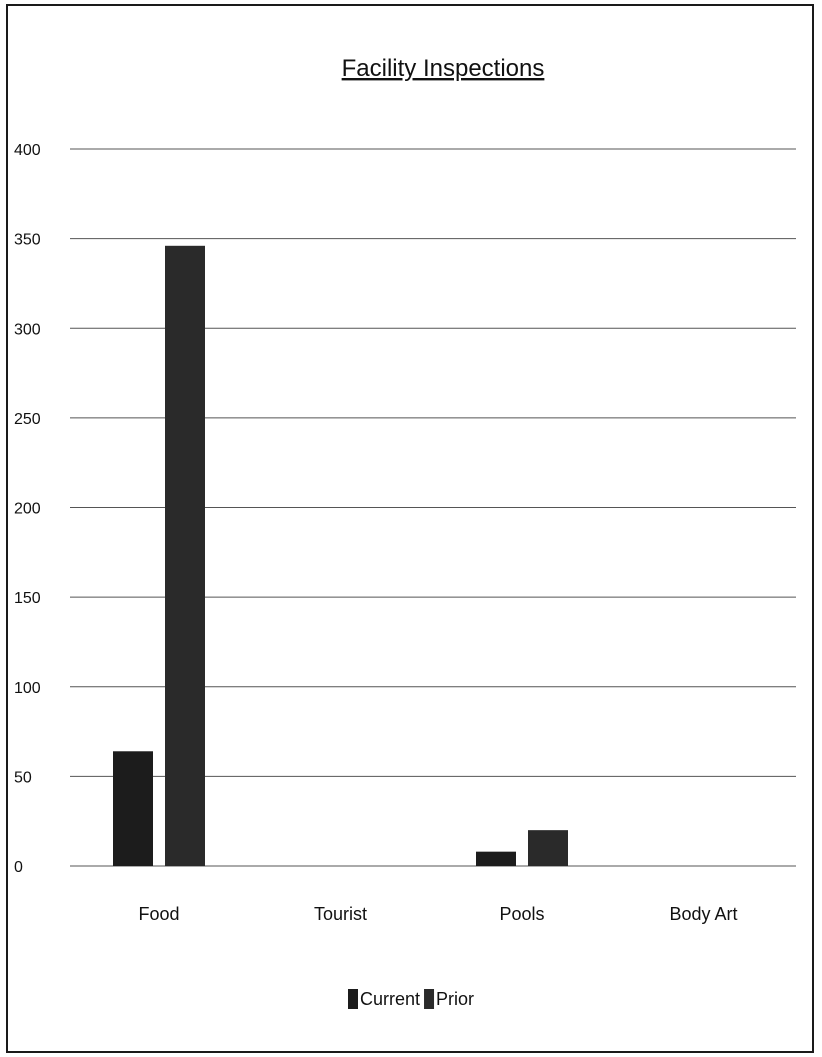 The height and width of the screenshot is (1057, 822). What do you see at coordinates (437, 914) in the screenshot?
I see `x-axis-labels: Food Tourist Pools Body Art` at bounding box center [437, 914].